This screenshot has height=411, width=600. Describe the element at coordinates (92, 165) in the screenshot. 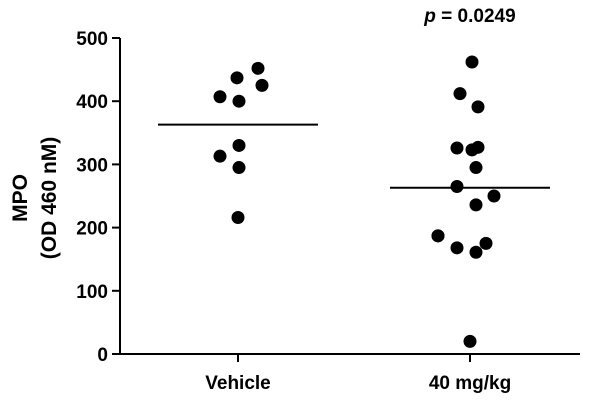

I see `y-tick-label: 300` at that location.